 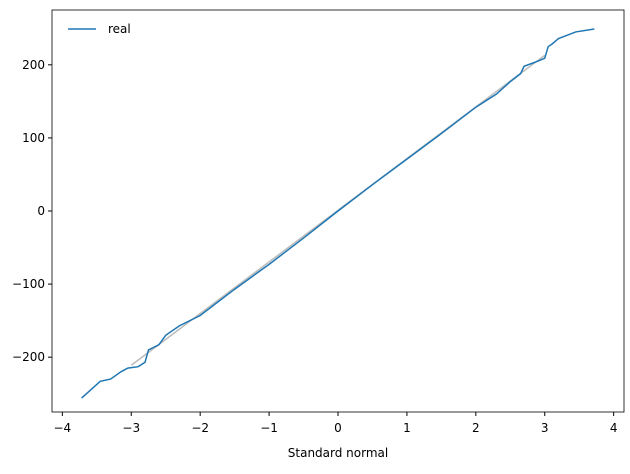 I want to click on x-tick-label: −2, so click(x=200, y=428).